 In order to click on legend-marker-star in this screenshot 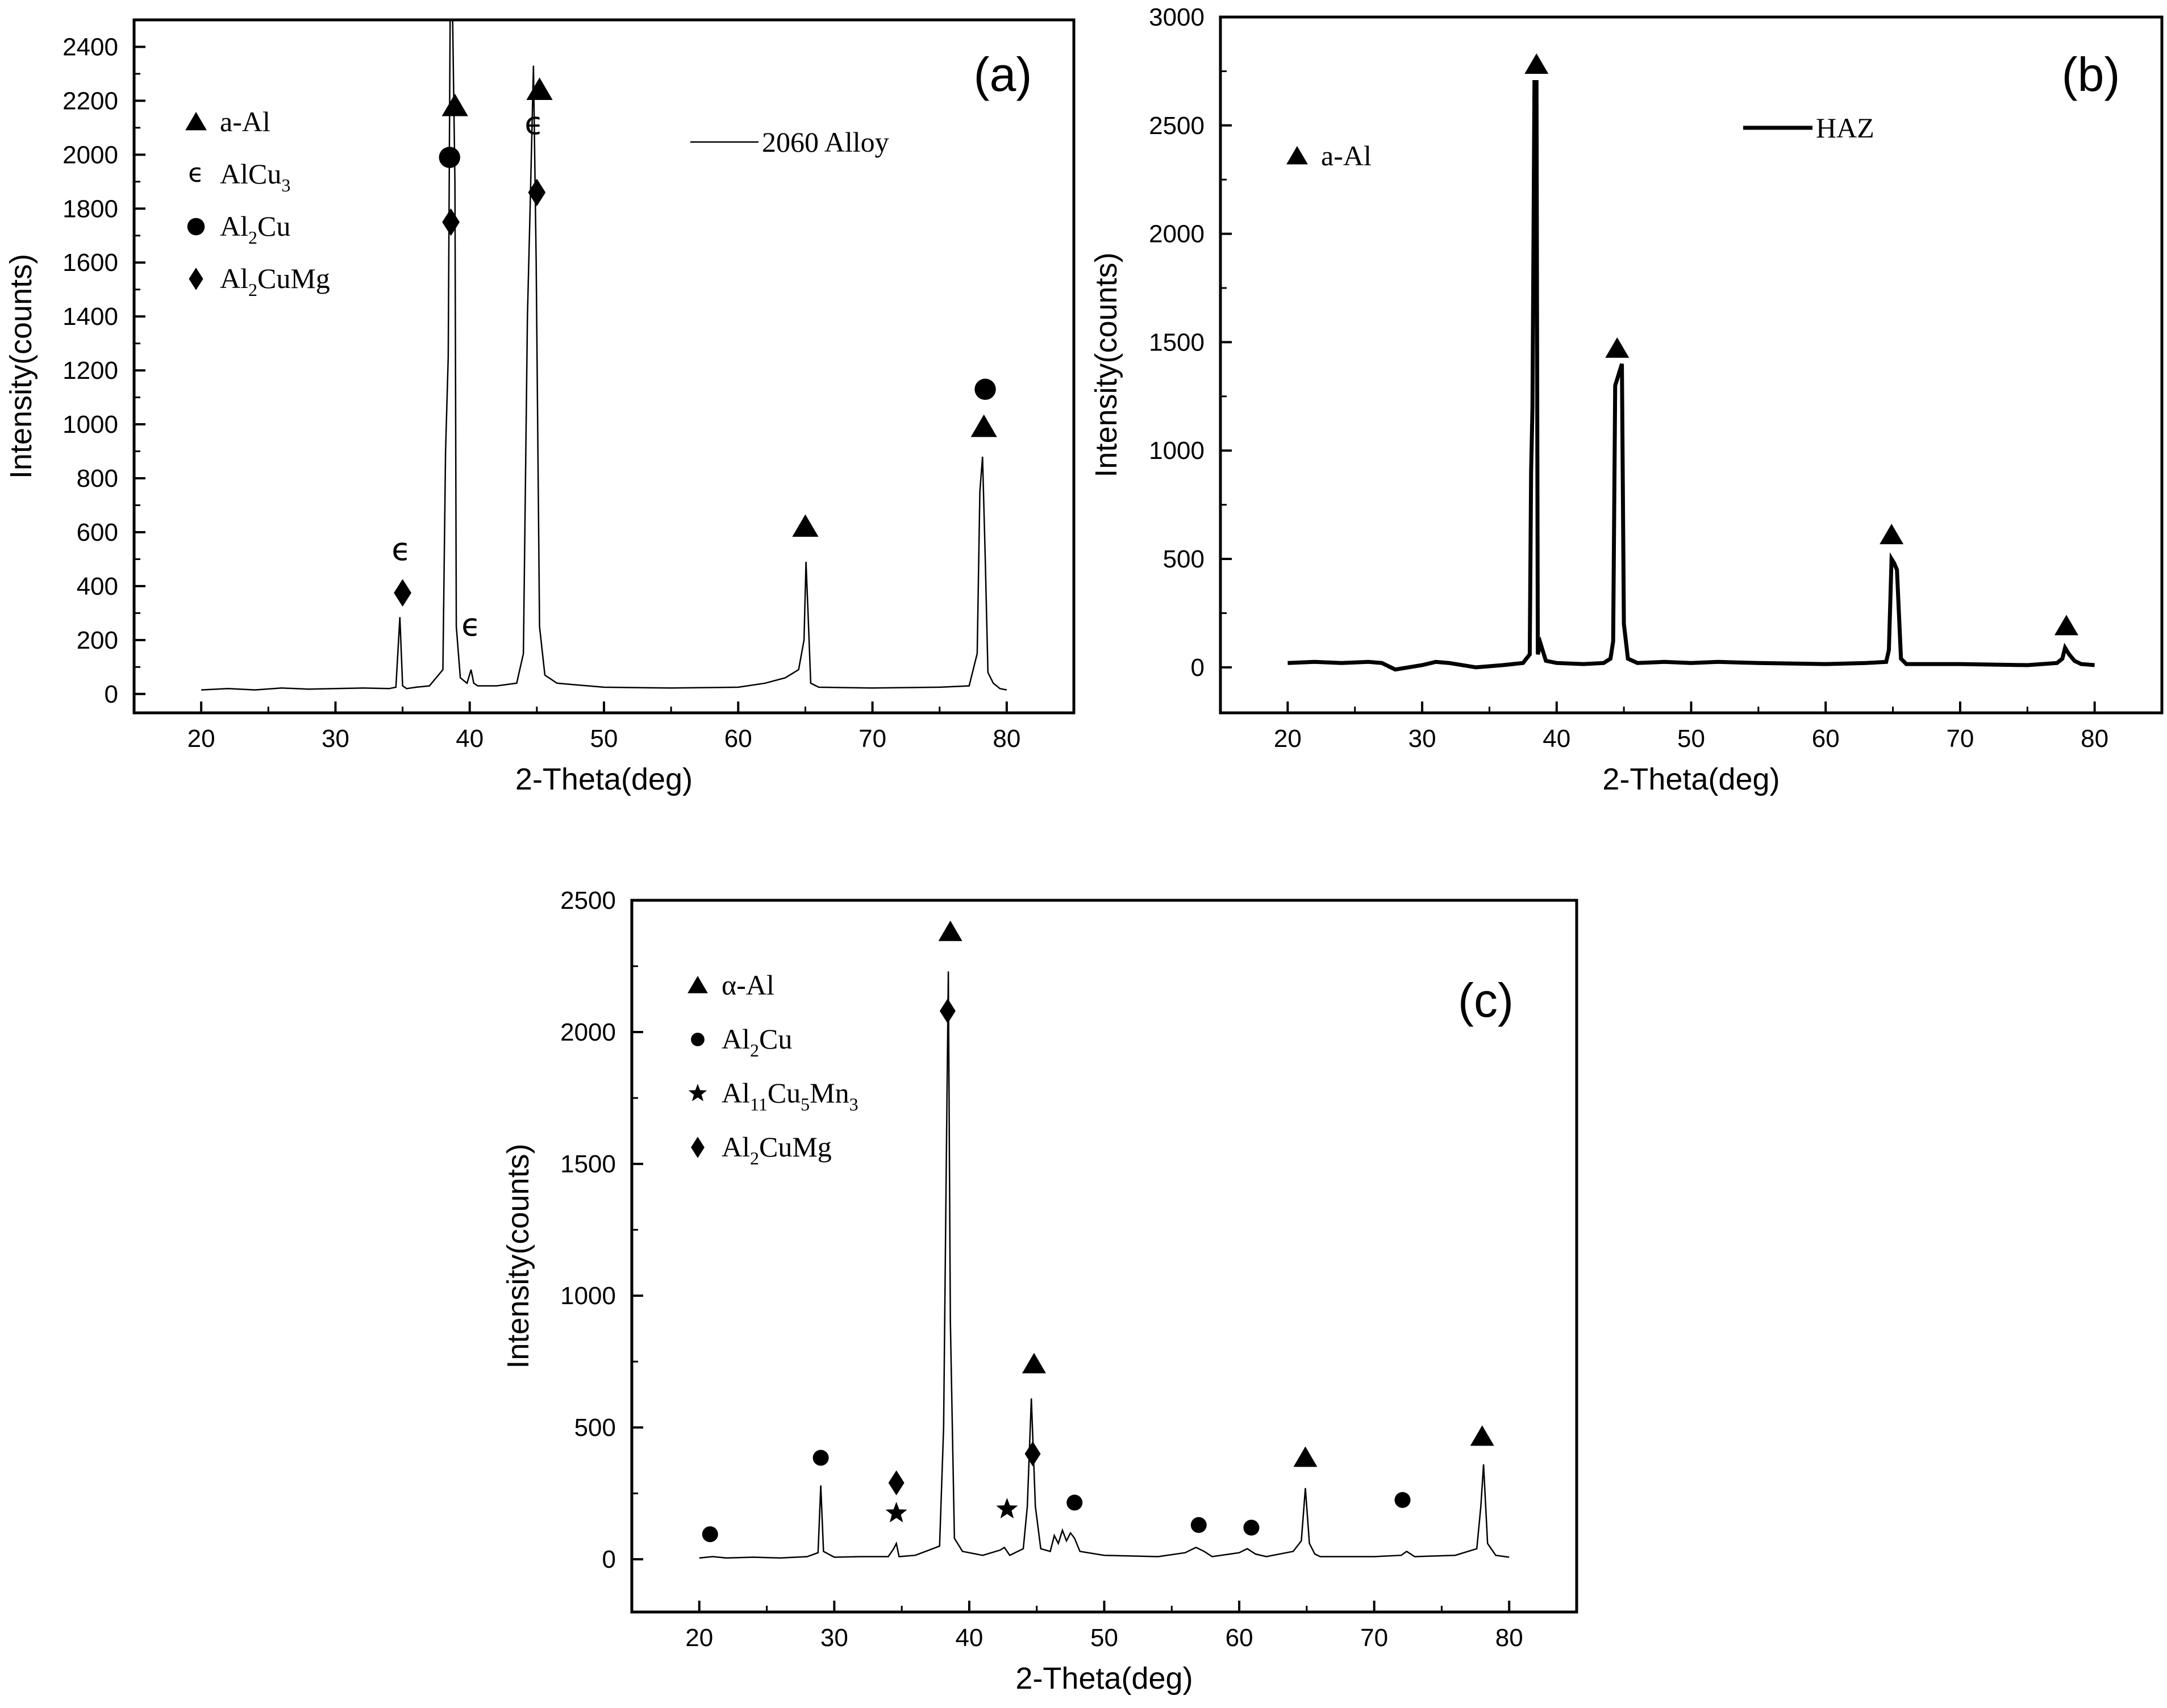, I will do `click(698, 1092)`.